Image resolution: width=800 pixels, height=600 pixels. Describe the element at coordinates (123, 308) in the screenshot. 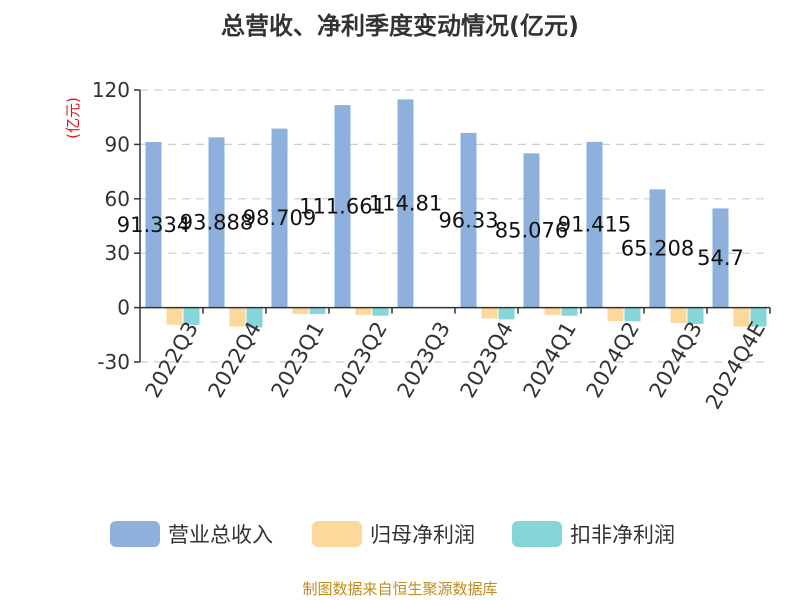

I see `y-tick-label: 0` at that location.